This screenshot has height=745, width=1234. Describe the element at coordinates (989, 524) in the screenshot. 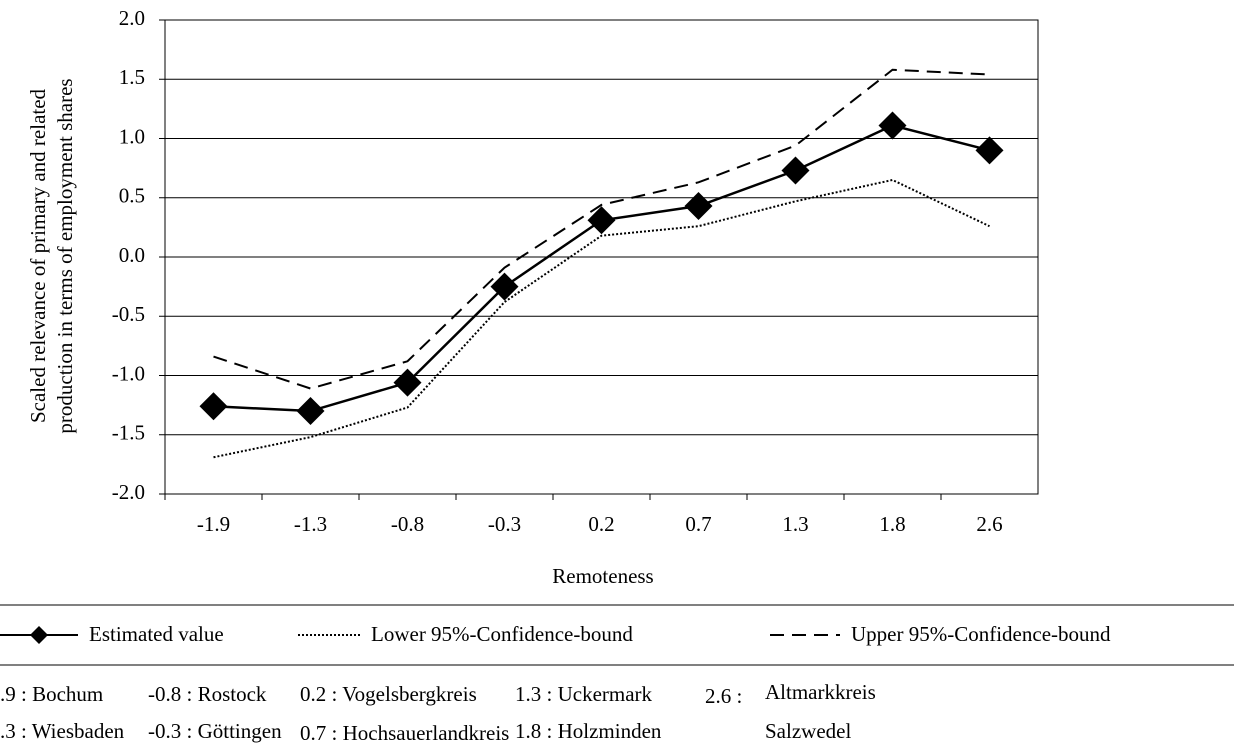

I see `x-tick-label: 2.6` at that location.